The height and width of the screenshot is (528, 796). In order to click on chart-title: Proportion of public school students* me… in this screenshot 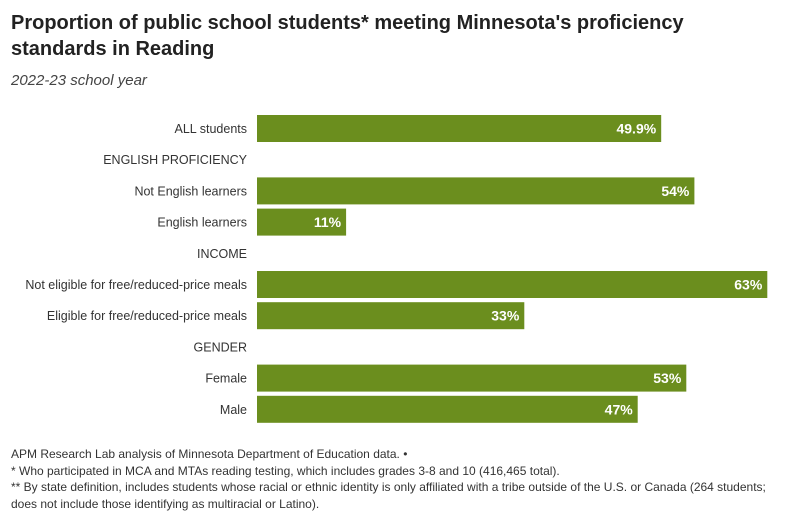, I will do `click(347, 36)`.